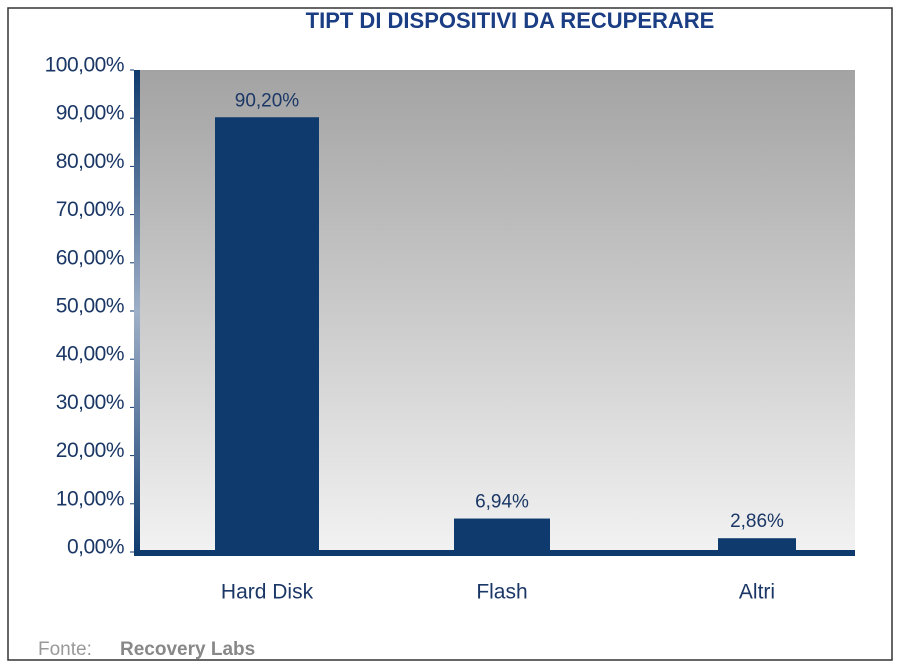  What do you see at coordinates (510, 20) in the screenshot?
I see `chart-title: TIPT DI DISPOSITIVI DA RECUPERARE` at bounding box center [510, 20].